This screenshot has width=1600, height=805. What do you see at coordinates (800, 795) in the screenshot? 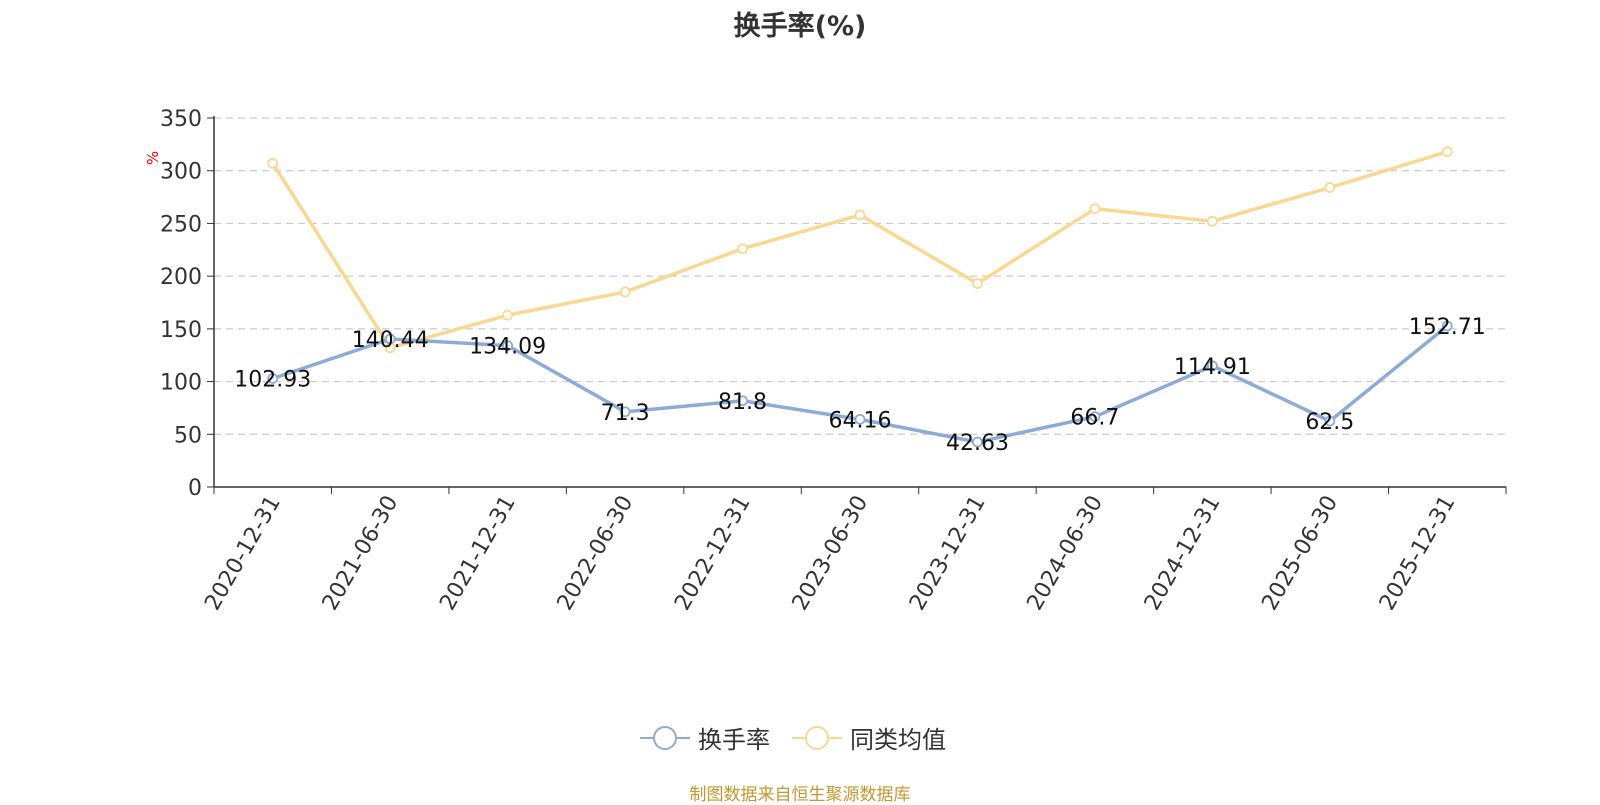
I see `source-note: 制图数据来自恒生聚源数据库` at bounding box center [800, 795].